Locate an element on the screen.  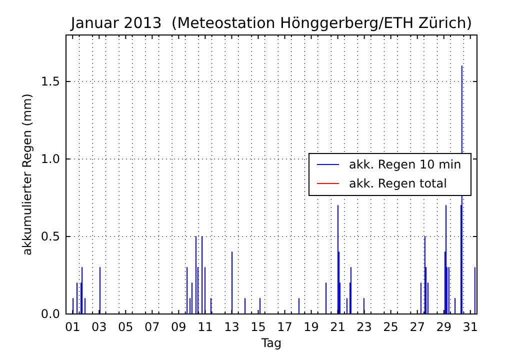
x-tick-label: 05 is located at coordinates (126, 327).